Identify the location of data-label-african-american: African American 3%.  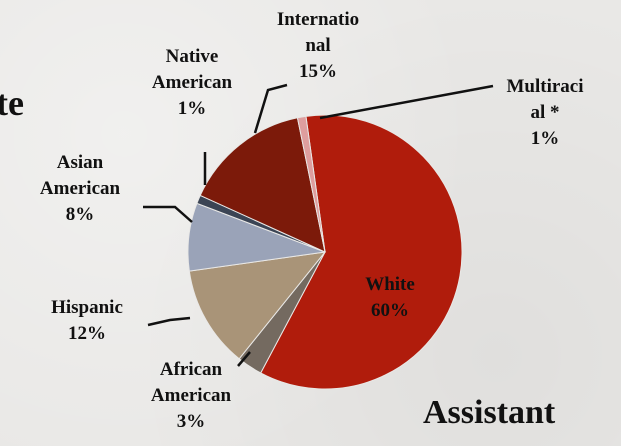
(191, 395).